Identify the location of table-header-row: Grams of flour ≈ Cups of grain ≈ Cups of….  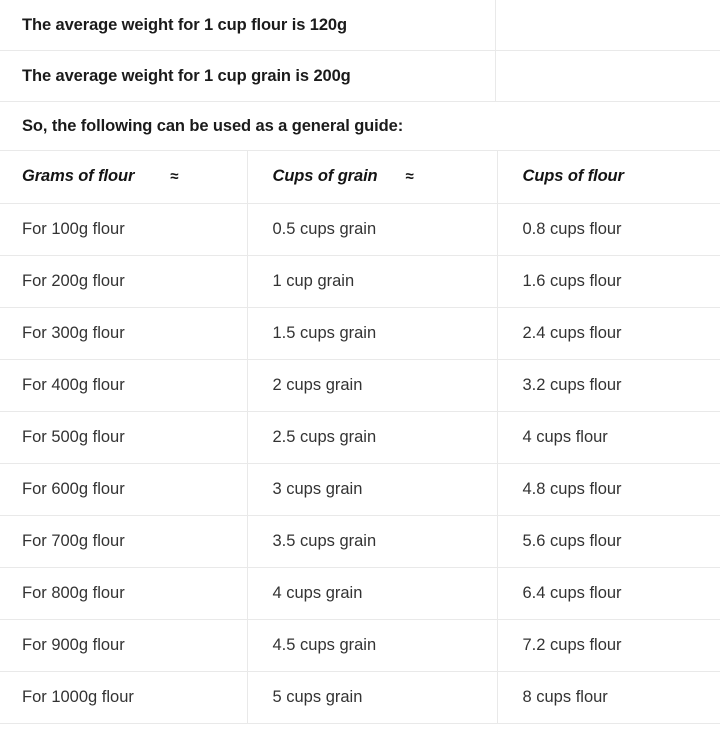
(360, 177).